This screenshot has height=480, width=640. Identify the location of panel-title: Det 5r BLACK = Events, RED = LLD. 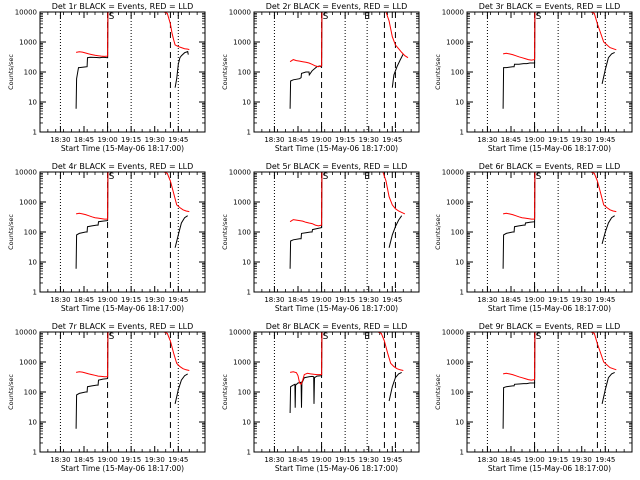
(337, 166).